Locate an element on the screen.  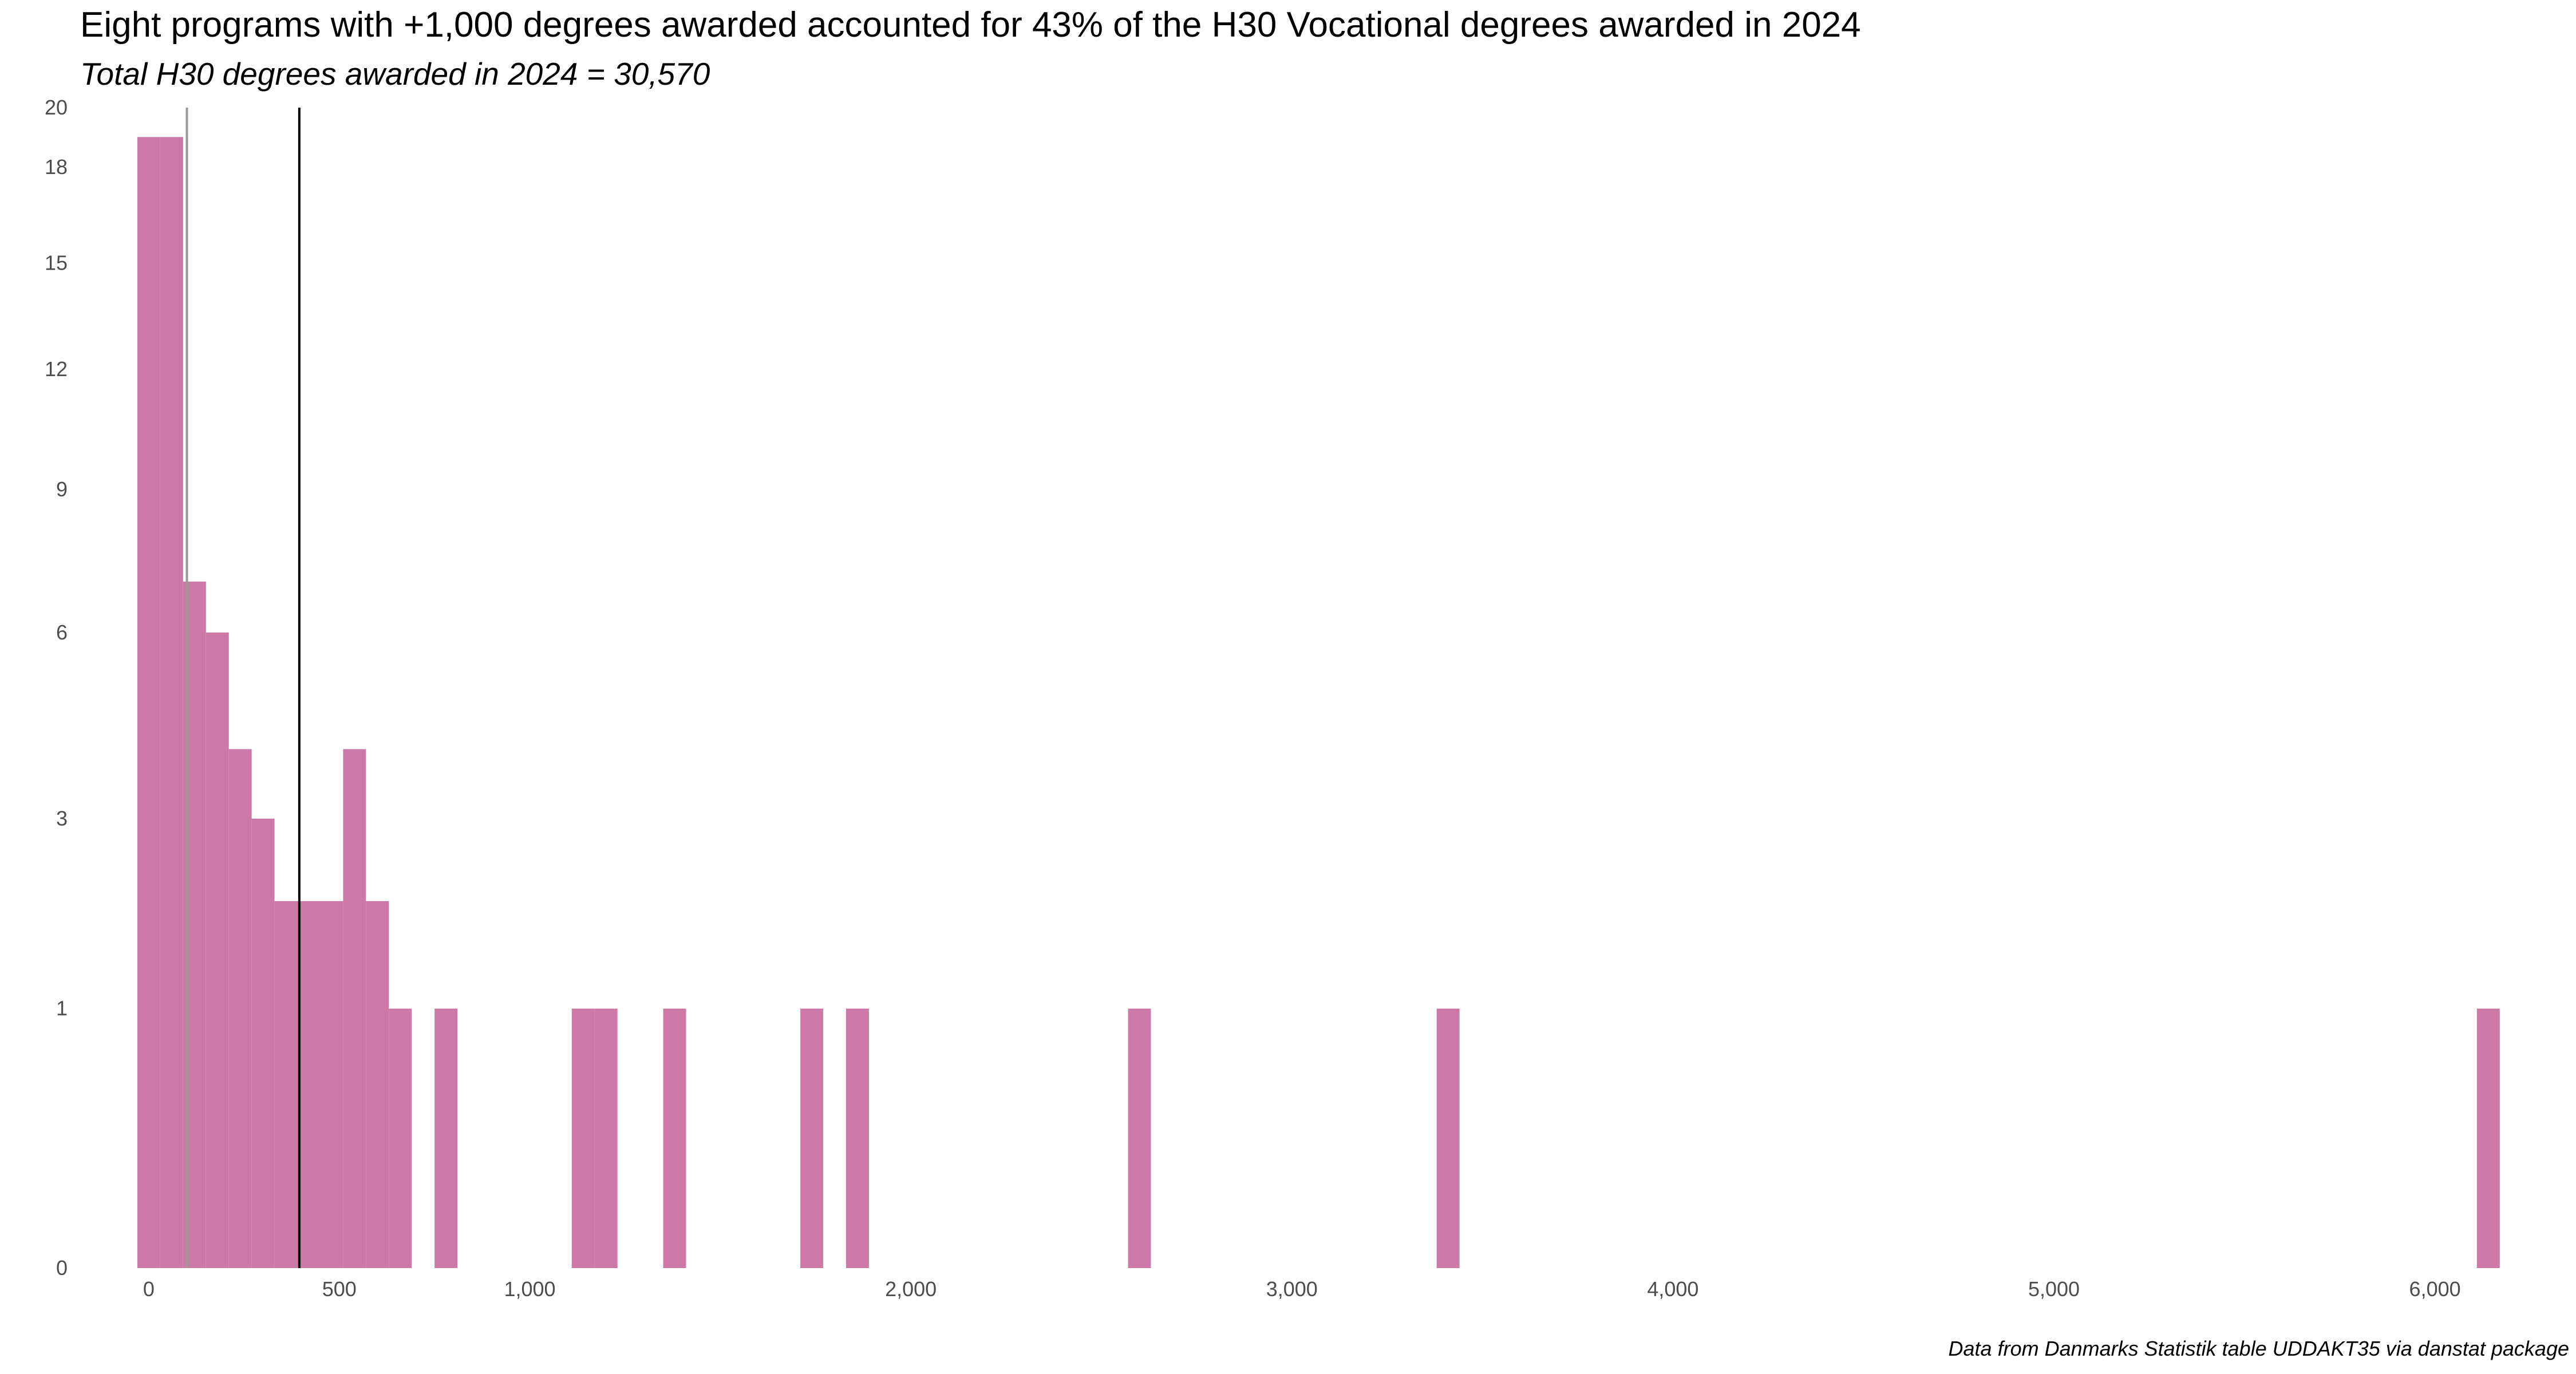
x-tick-label-3000: 3,000 is located at coordinates (1292, 1289).